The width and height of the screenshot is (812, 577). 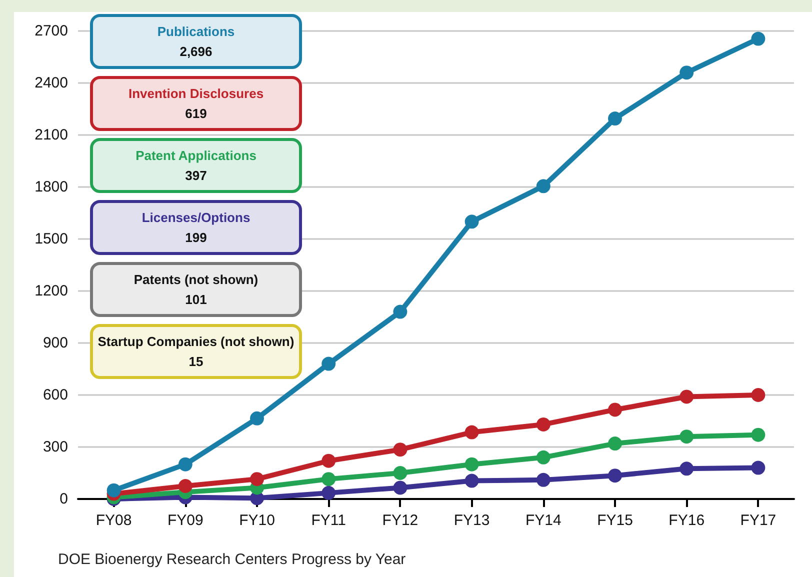 What do you see at coordinates (196, 103) in the screenshot?
I see `label-box: Invention Disclosures 619` at bounding box center [196, 103].